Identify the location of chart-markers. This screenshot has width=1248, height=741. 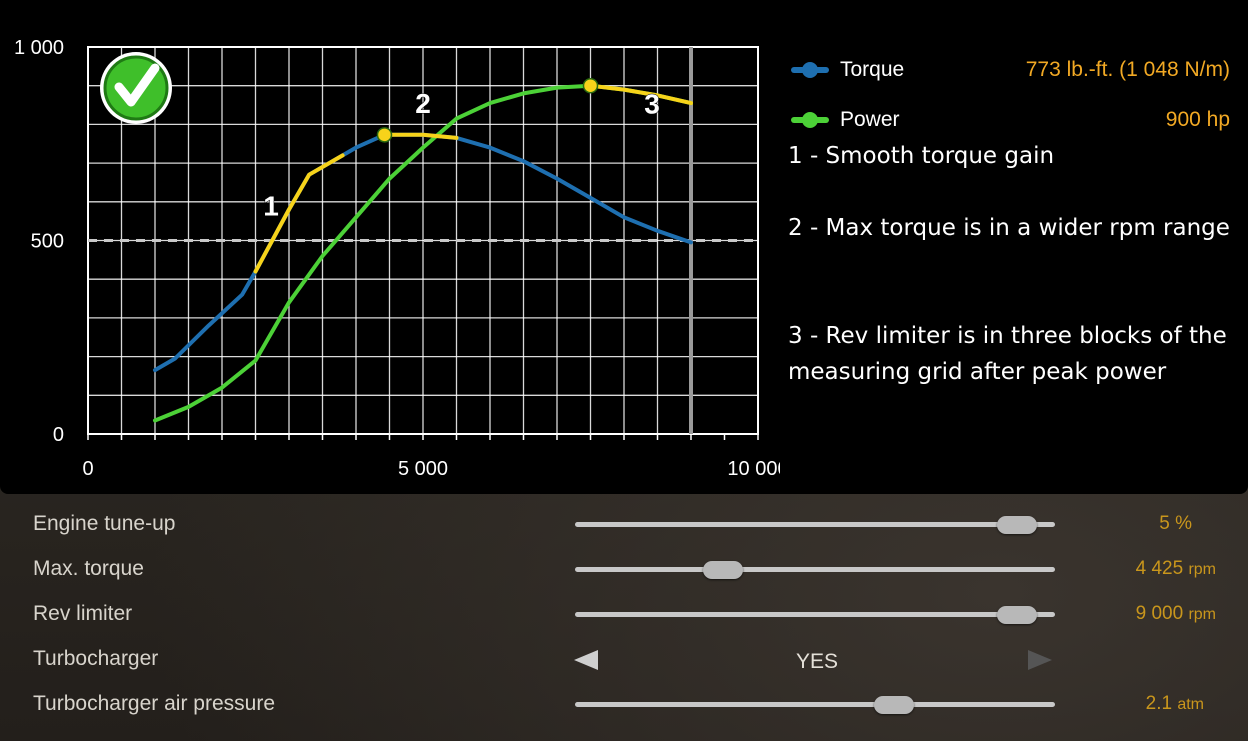
(487, 110).